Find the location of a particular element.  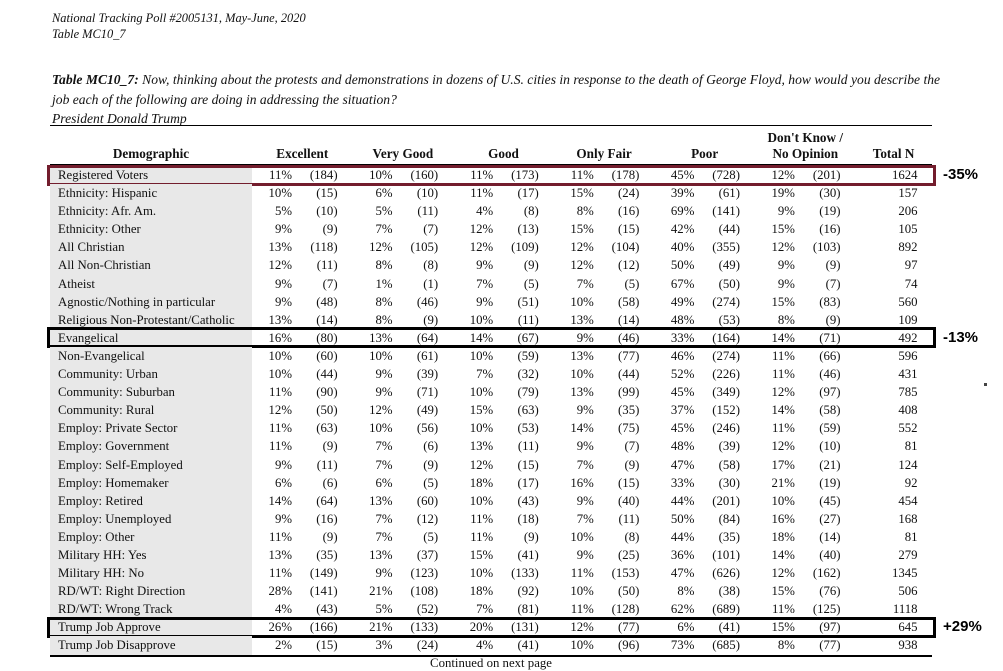

total-n-cell: 81 is located at coordinates (911, 536).